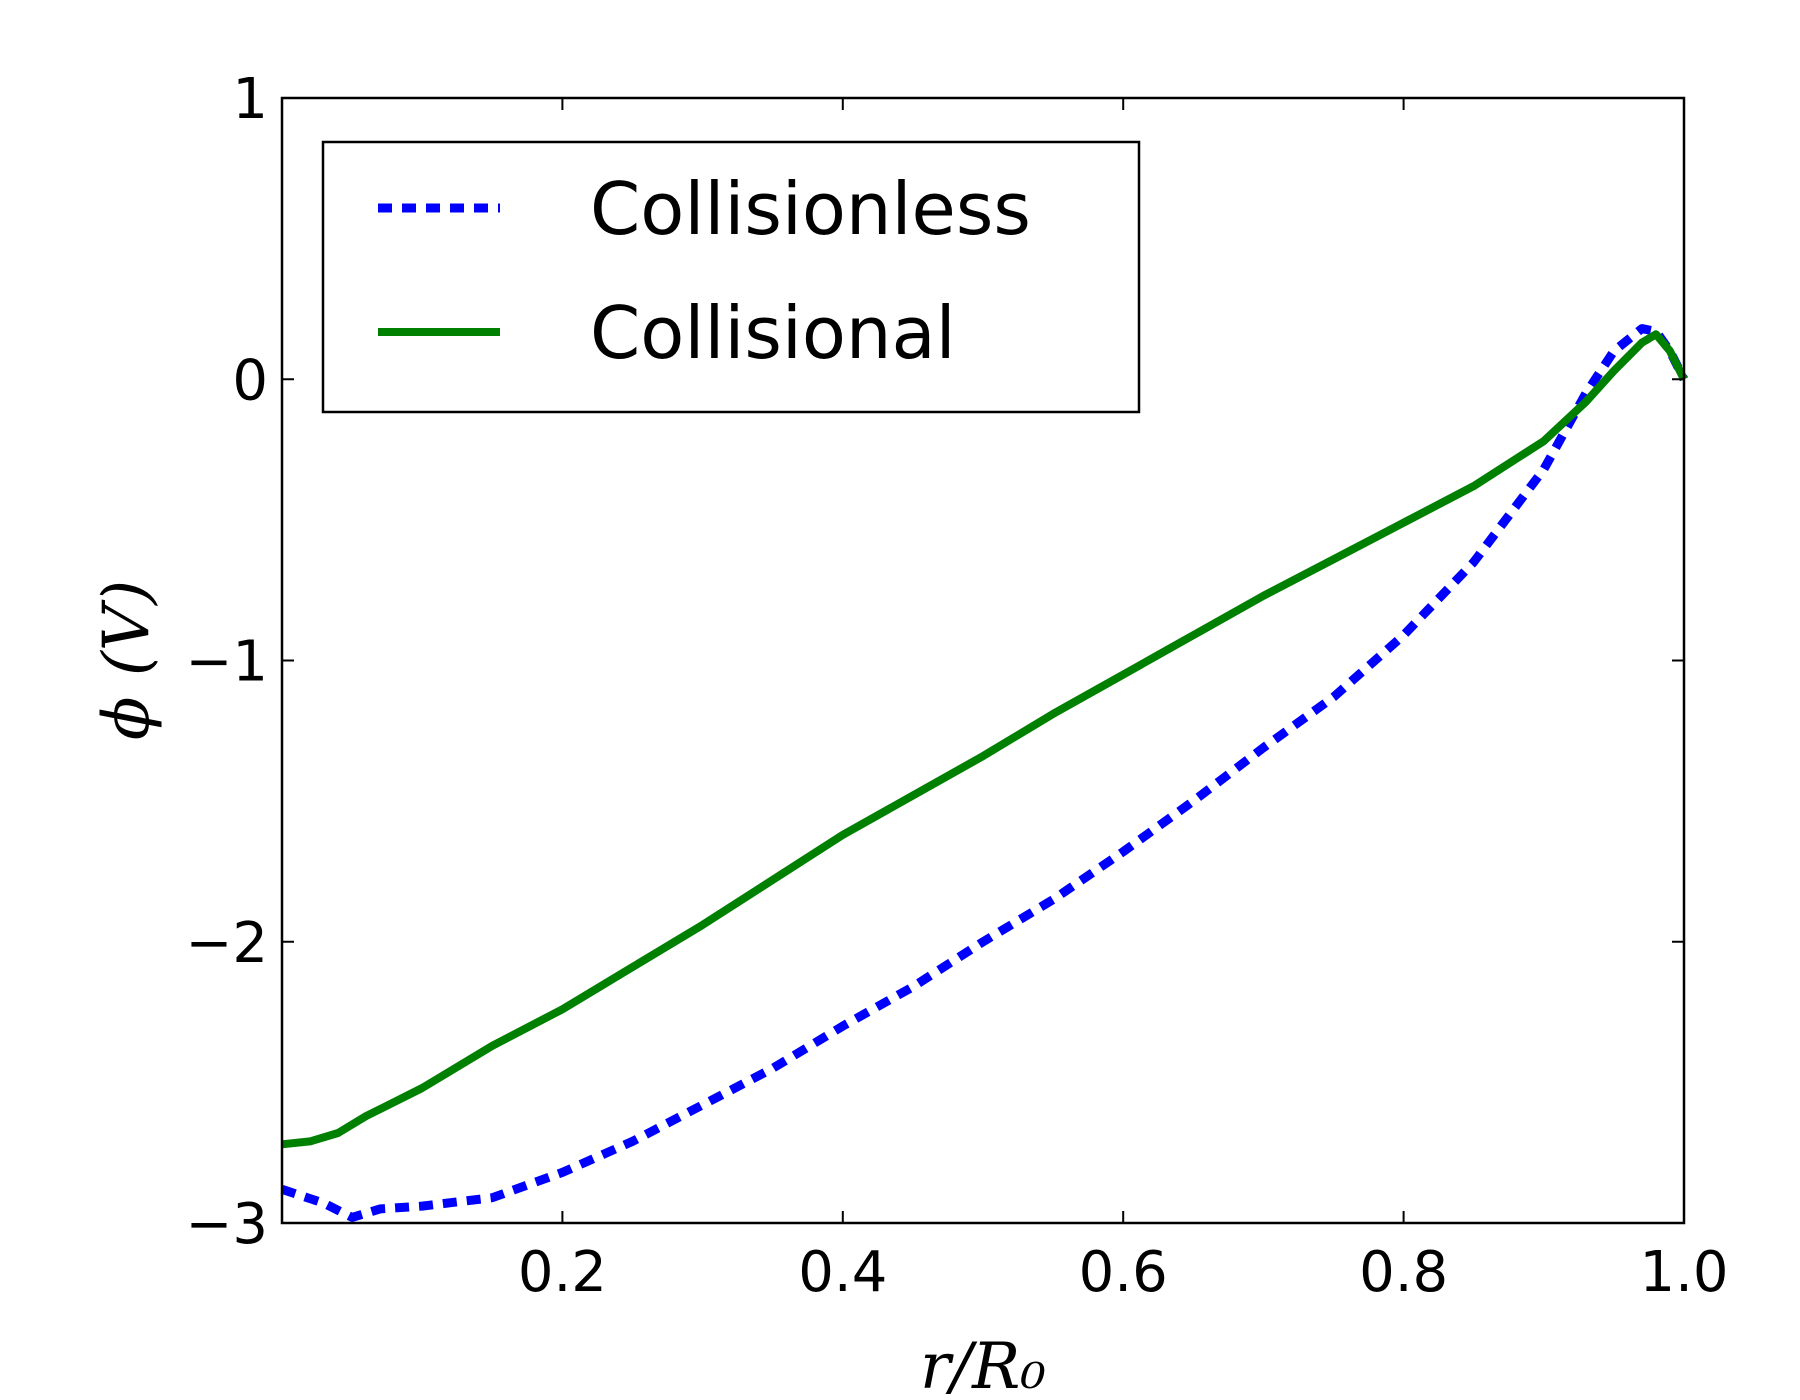 The width and height of the screenshot is (1800, 1400). What do you see at coordinates (250, 99) in the screenshot?
I see `y-tick-label: 1` at bounding box center [250, 99].